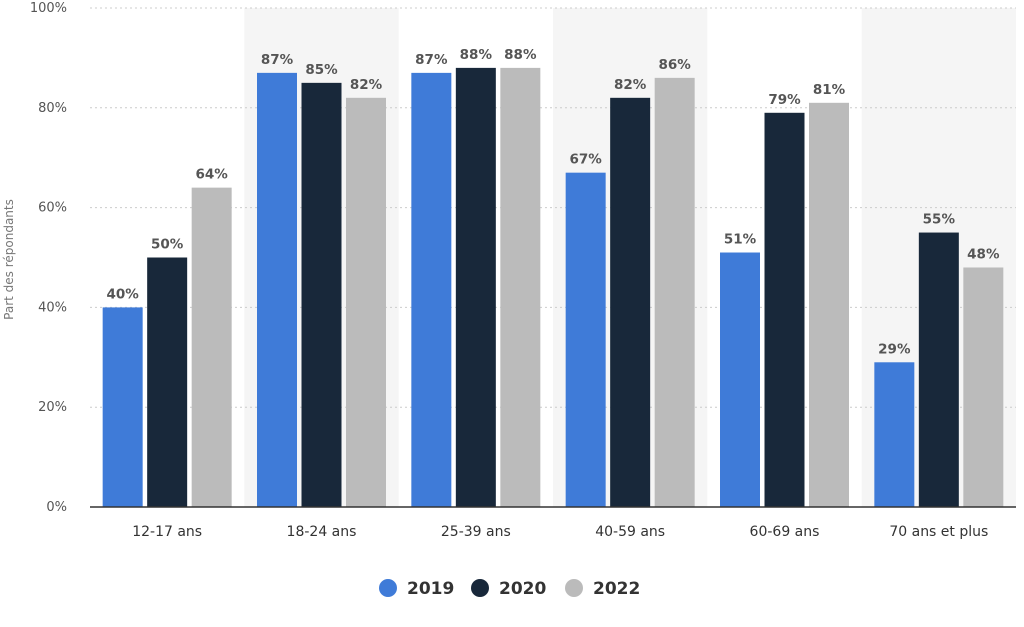 This screenshot has width=1024, height=627. Describe the element at coordinates (939, 220) in the screenshot. I see `data-label: 55%` at that location.